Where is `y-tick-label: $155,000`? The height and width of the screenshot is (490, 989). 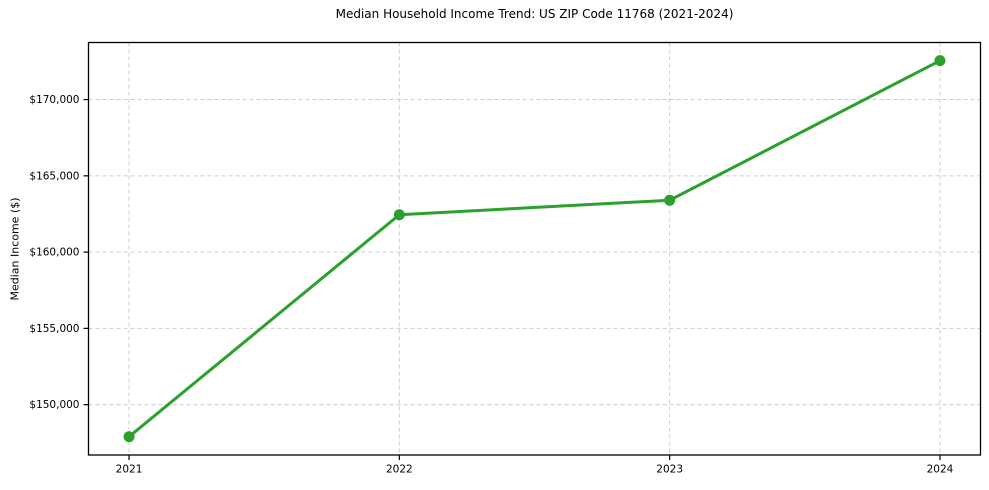 y-tick-label: $155,000 is located at coordinates (54, 329).